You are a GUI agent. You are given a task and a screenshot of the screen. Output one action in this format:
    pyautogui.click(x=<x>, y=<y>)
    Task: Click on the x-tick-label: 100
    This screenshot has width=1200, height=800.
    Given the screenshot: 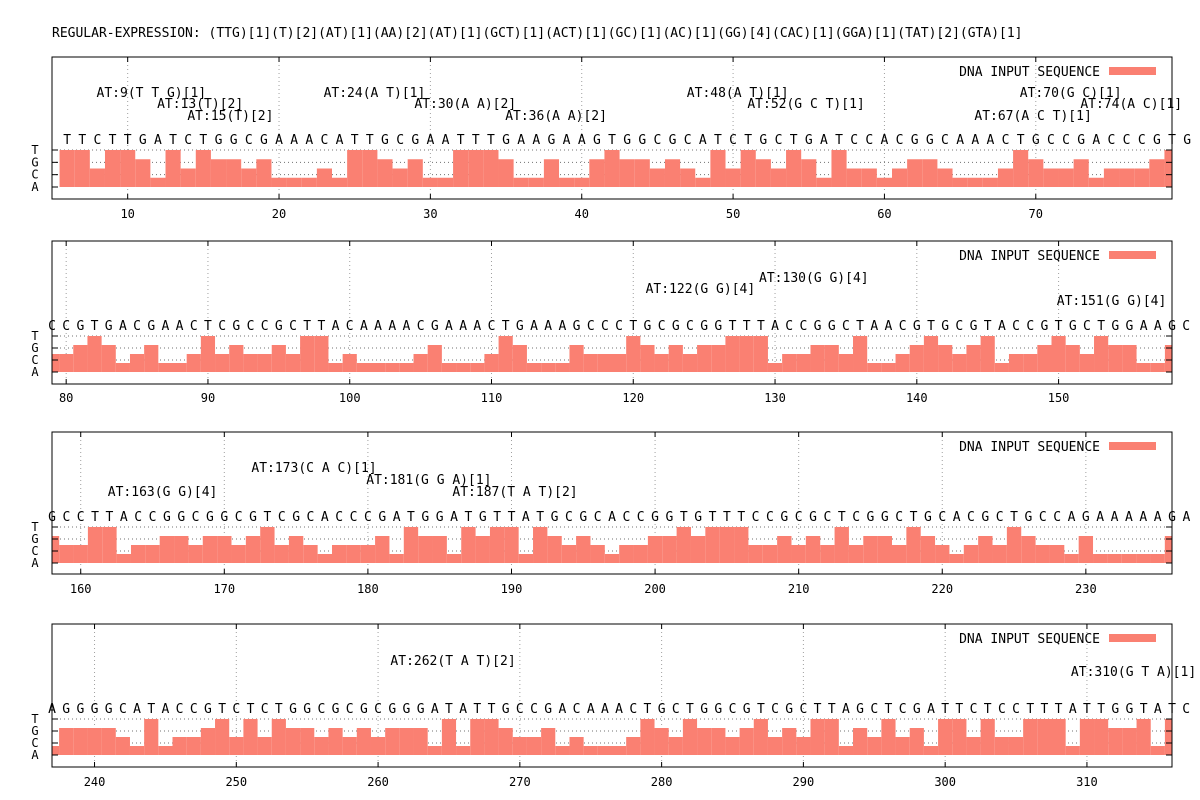 What is the action you would take?
    pyautogui.click(x=350, y=398)
    